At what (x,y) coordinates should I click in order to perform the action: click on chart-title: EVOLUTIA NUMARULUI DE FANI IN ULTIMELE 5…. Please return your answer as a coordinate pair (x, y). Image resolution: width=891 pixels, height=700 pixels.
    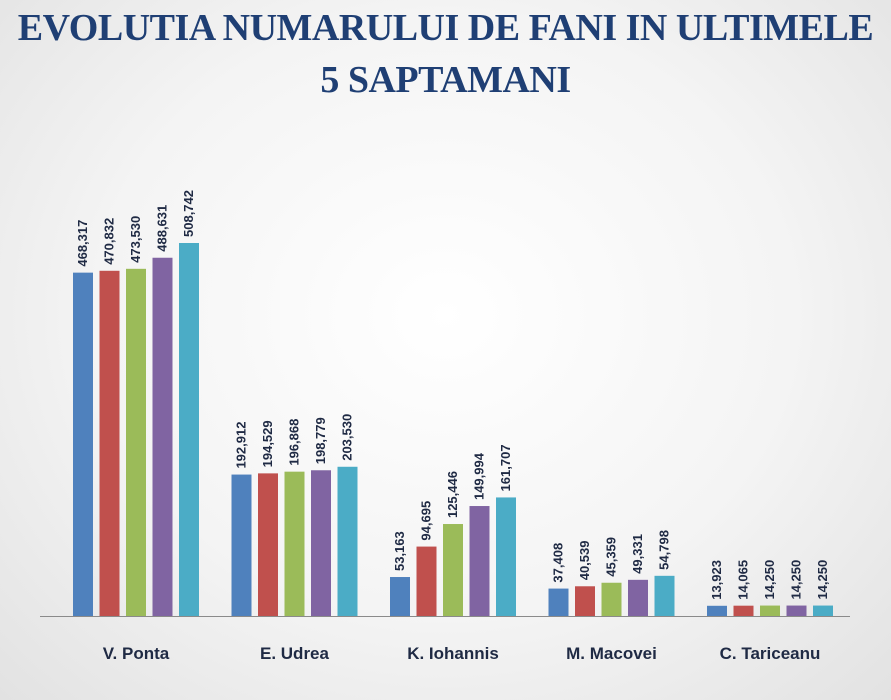
    Looking at the image, I should click on (445, 54).